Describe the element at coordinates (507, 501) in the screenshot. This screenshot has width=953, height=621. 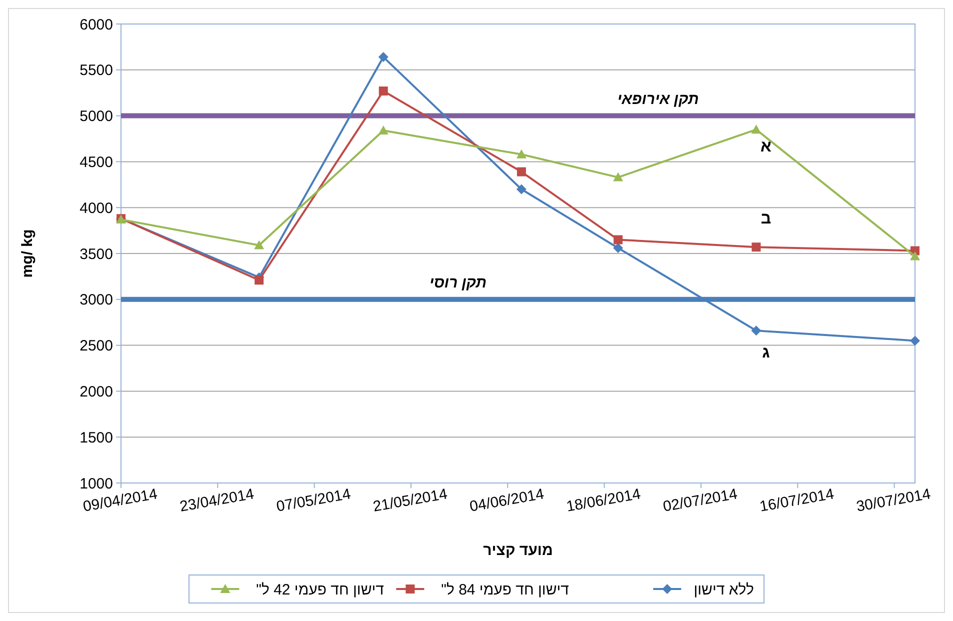
I see `x-tick-label: 04/06/2014` at that location.